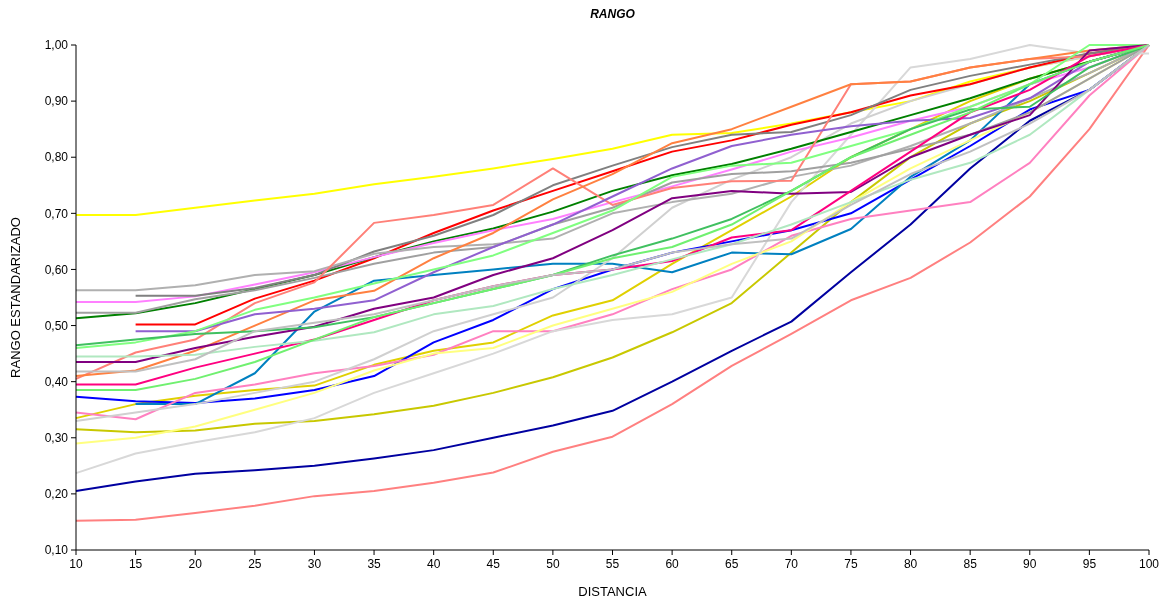 This screenshot has width=1166, height=602. Describe the element at coordinates (613, 591) in the screenshot. I see `x-axis-title: DISTANCIA` at that location.